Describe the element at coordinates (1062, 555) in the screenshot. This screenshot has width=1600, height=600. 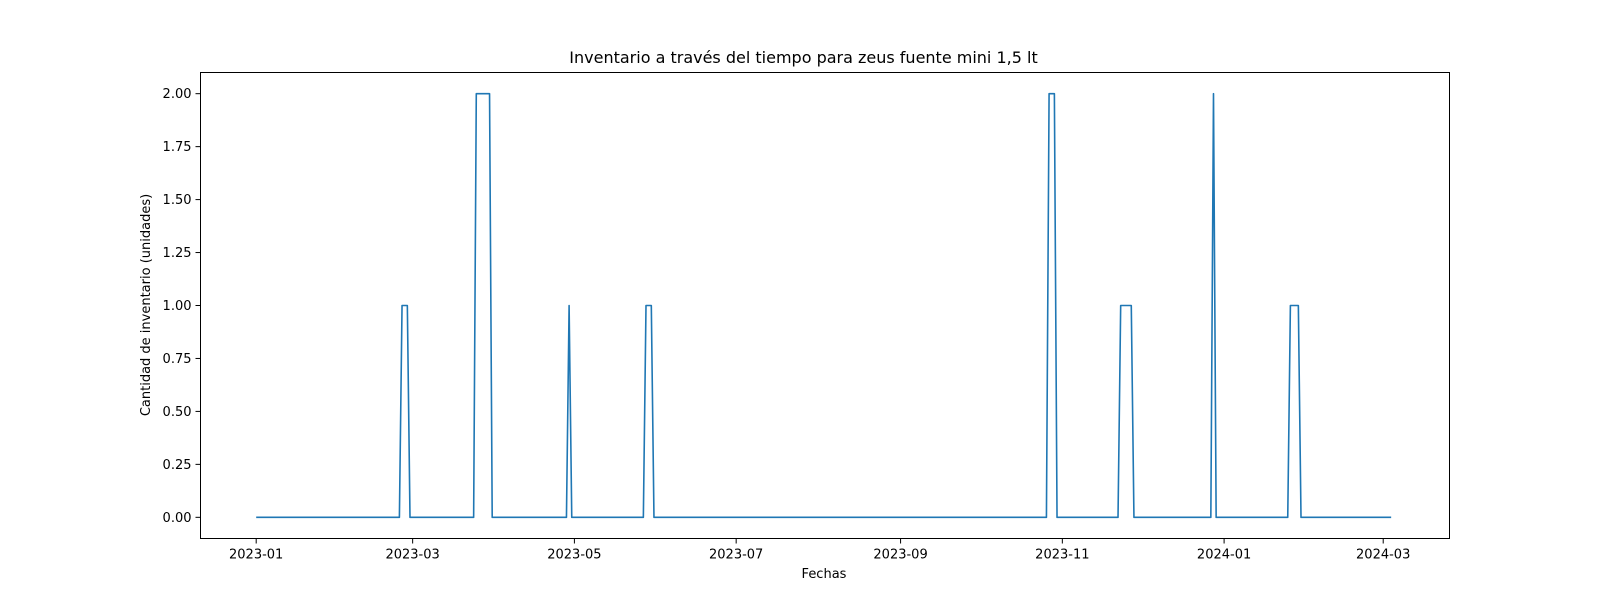
I see `x-tick-label: 2023-11` at that location.